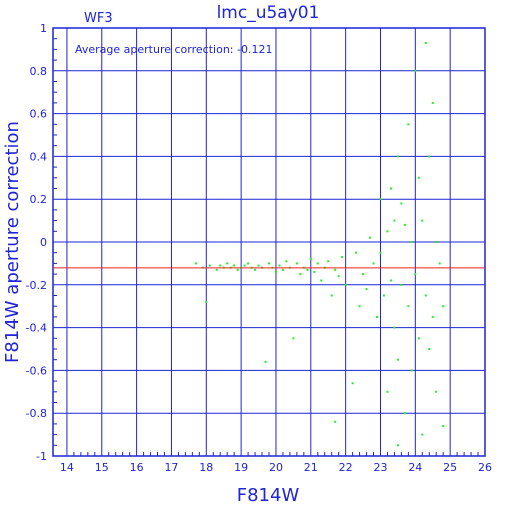 The width and height of the screenshot is (512, 512). Describe the element at coordinates (36, 370) in the screenshot. I see `y-tick-label: -0.6` at that location.